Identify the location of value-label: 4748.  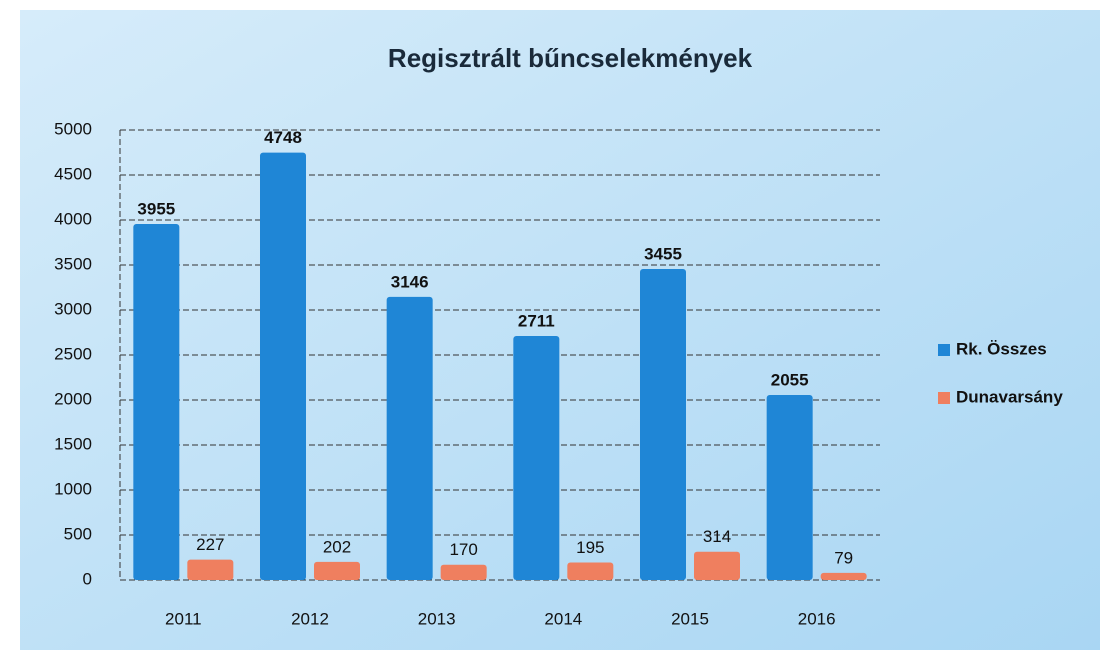
(283, 137).